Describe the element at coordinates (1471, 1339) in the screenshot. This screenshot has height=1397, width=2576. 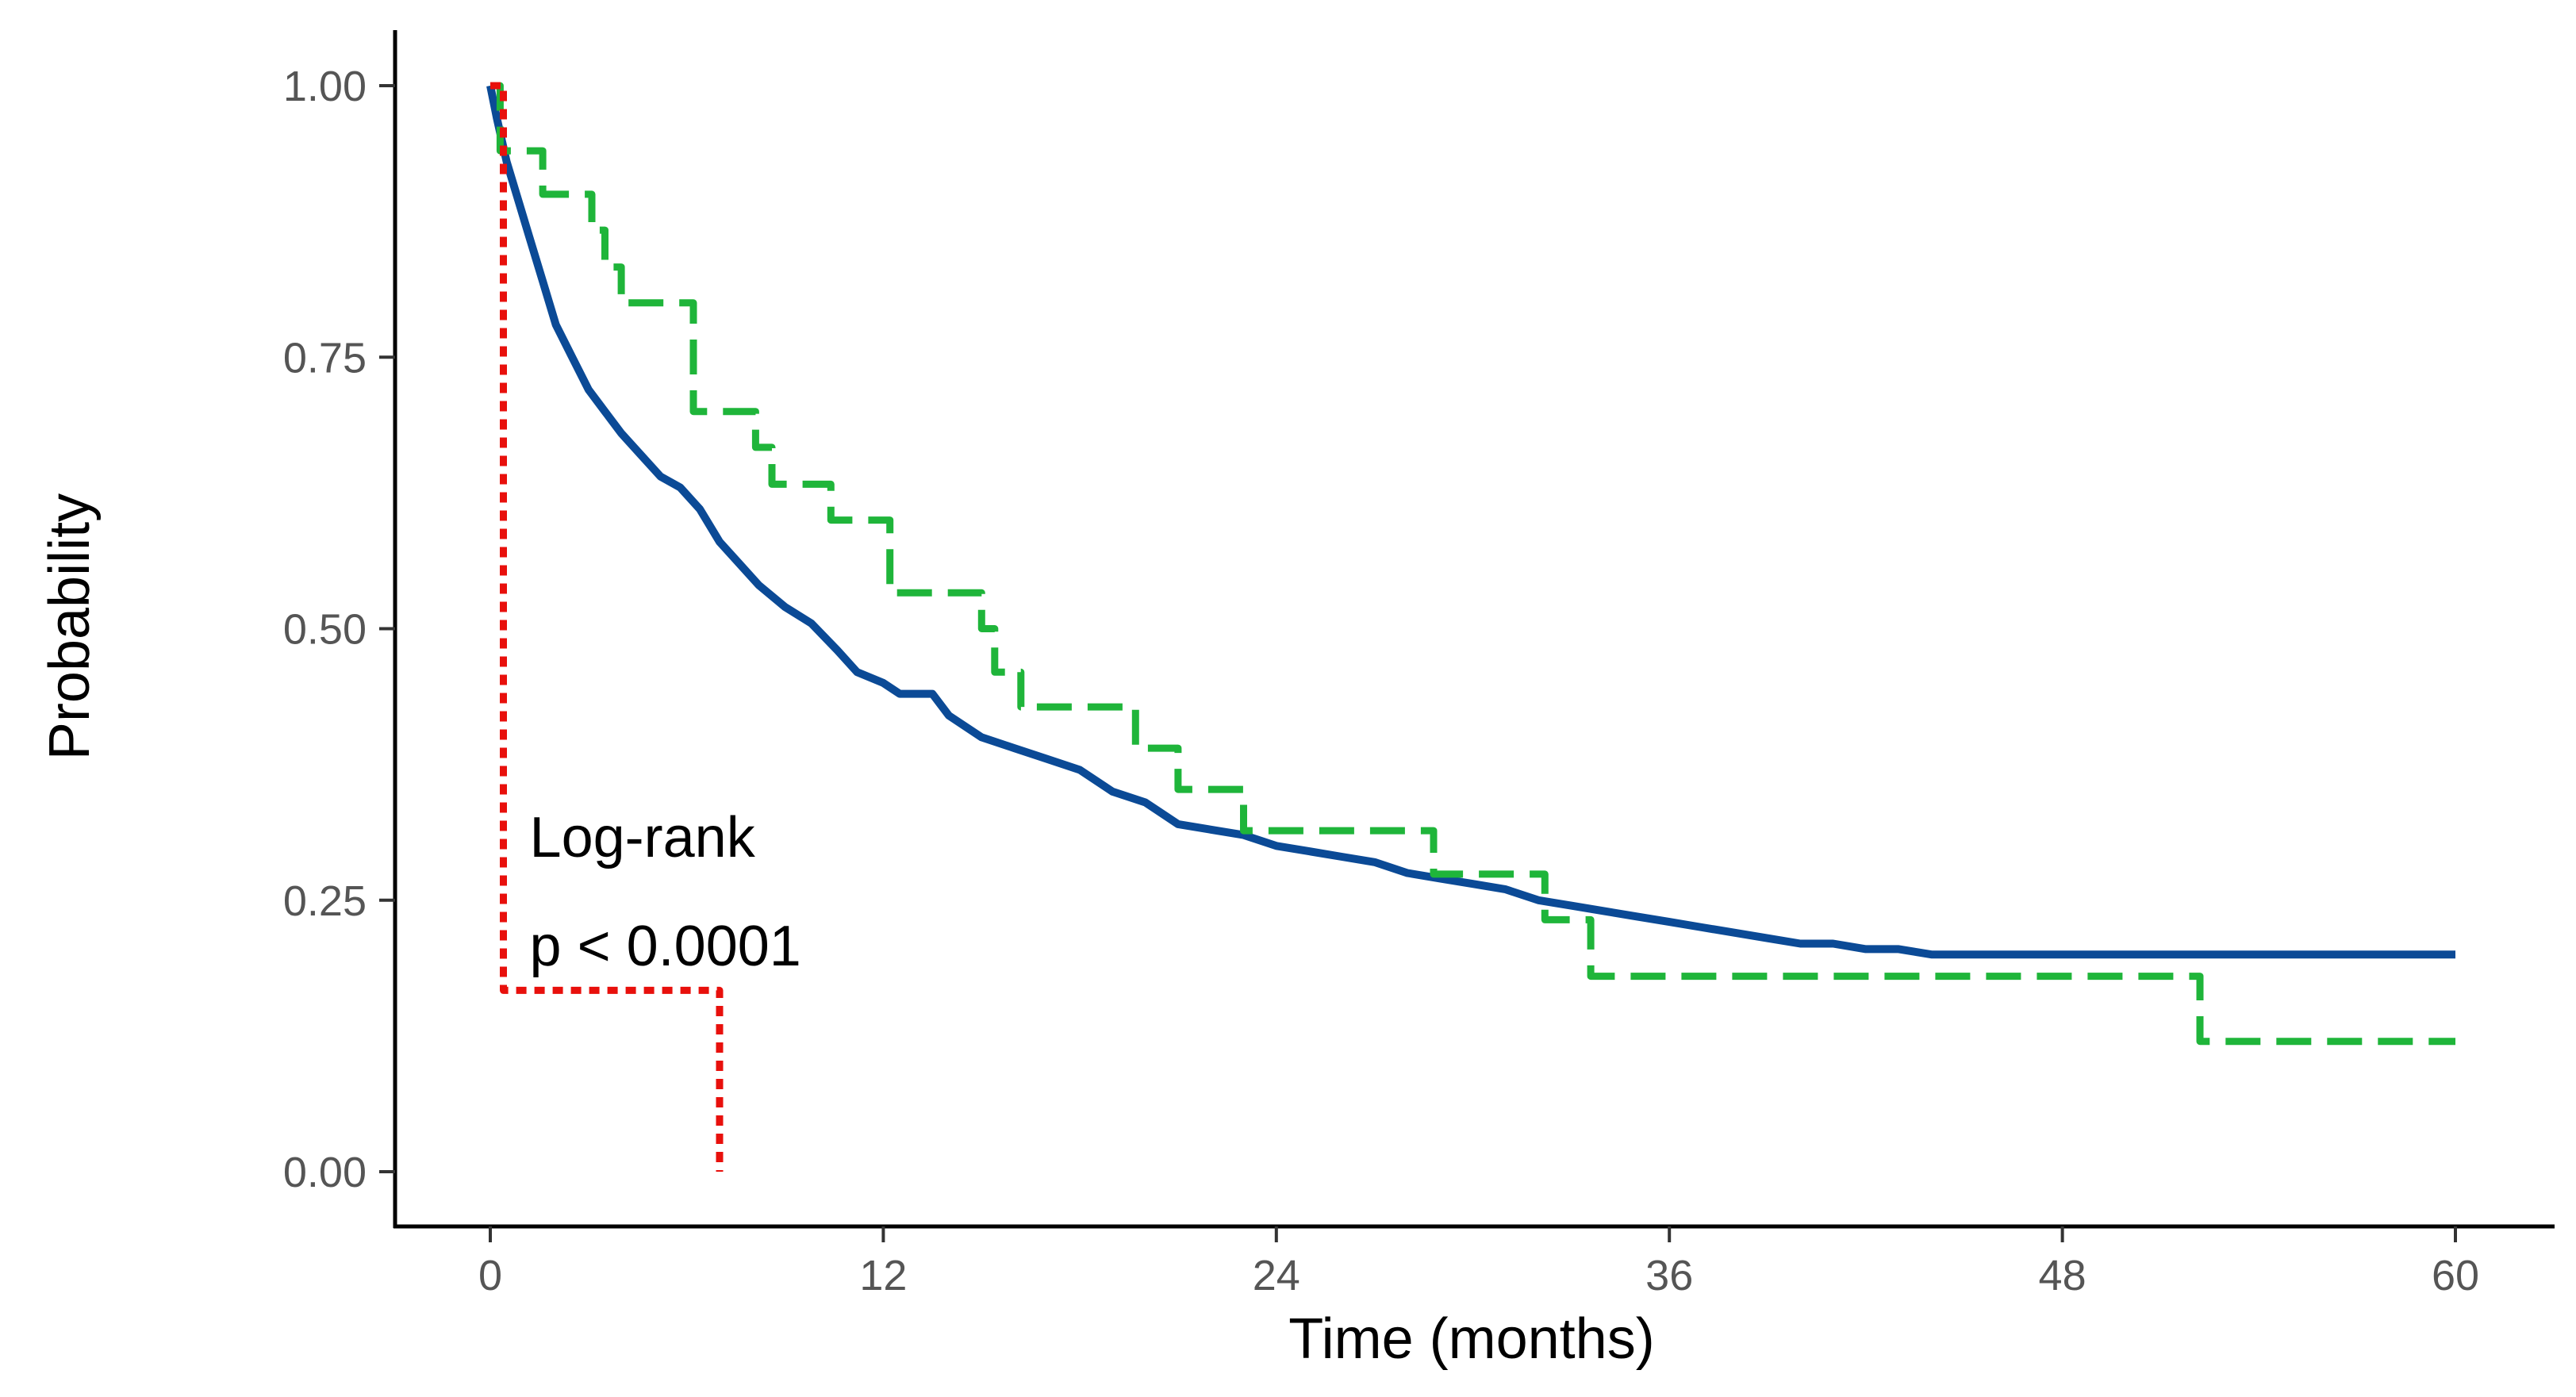
I see `x-axis-title: Time (months)` at that location.